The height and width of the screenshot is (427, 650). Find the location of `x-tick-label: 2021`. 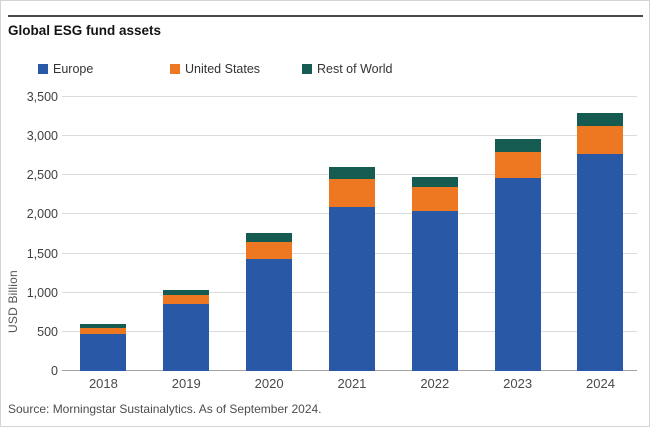

x-tick-label: 2021 is located at coordinates (352, 383).